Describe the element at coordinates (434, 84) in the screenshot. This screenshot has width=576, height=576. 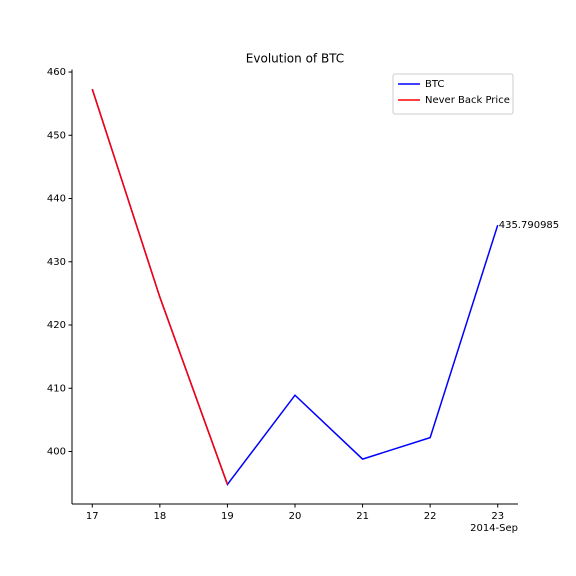
I see `legend-label: BTC` at that location.